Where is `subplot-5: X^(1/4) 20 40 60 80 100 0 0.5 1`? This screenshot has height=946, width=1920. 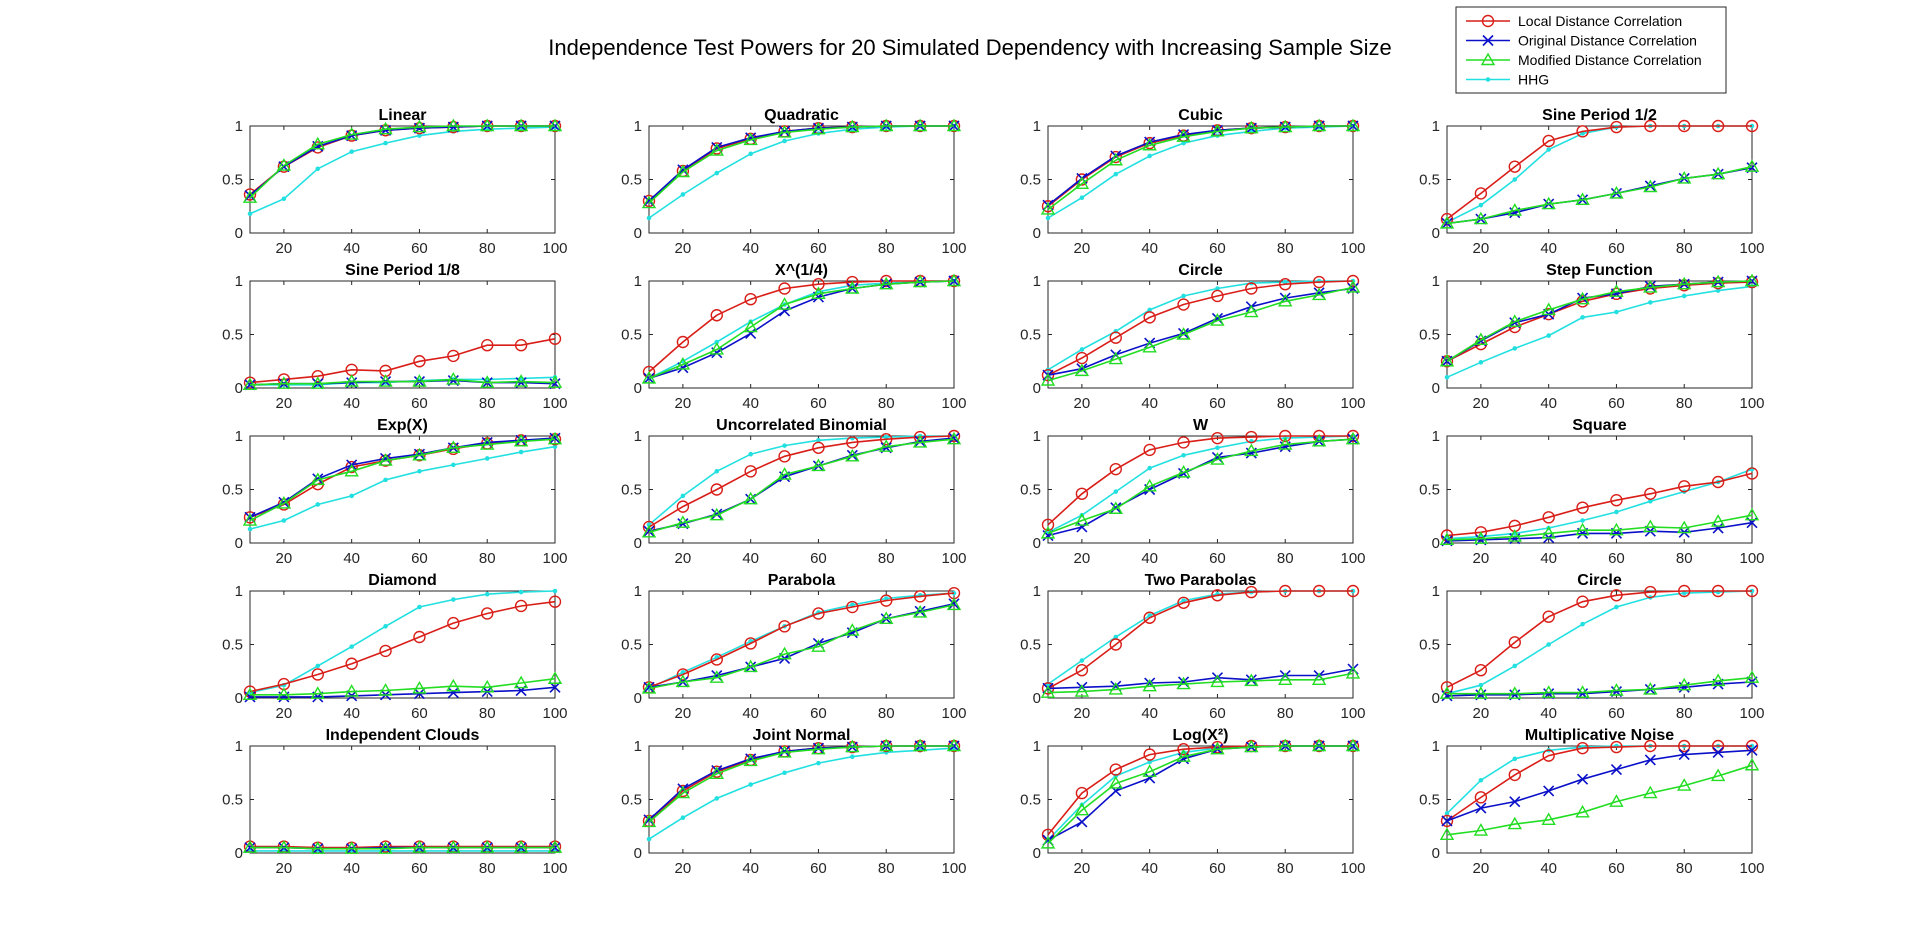
subplot-5: X^(1/4) 20 40 60 80 100 0 0.5 1 is located at coordinates (793, 337).